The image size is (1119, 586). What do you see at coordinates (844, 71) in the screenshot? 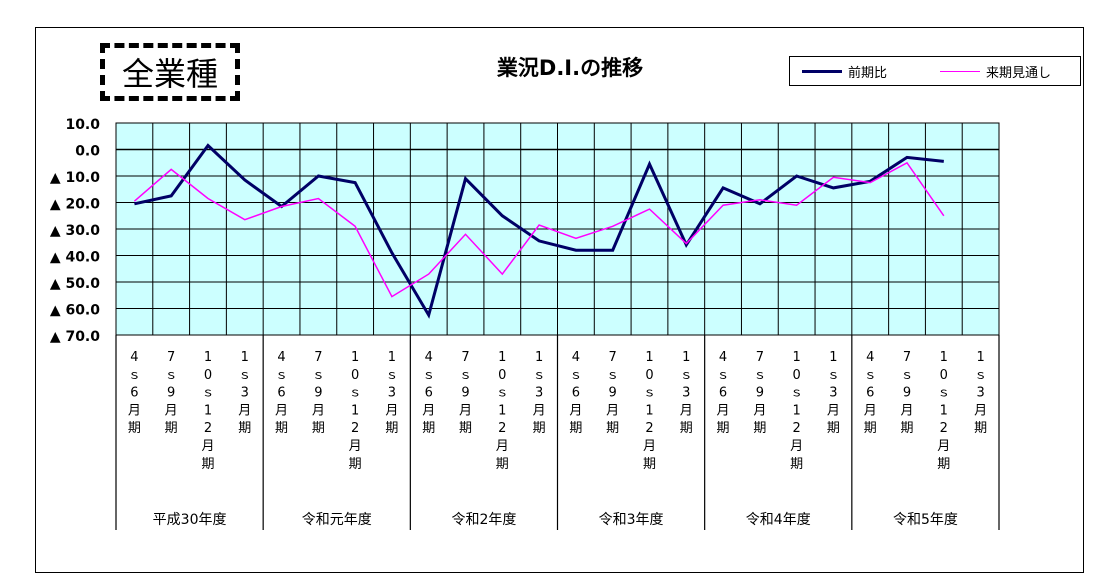
I see `legend-item-series-1: 前期比` at bounding box center [844, 71].